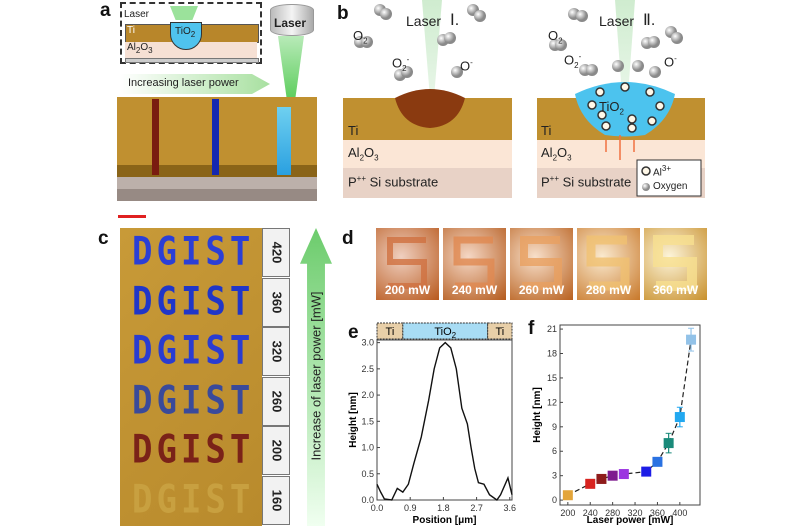  Describe the element at coordinates (155, 137) in the screenshot. I see `red-line` at that location.